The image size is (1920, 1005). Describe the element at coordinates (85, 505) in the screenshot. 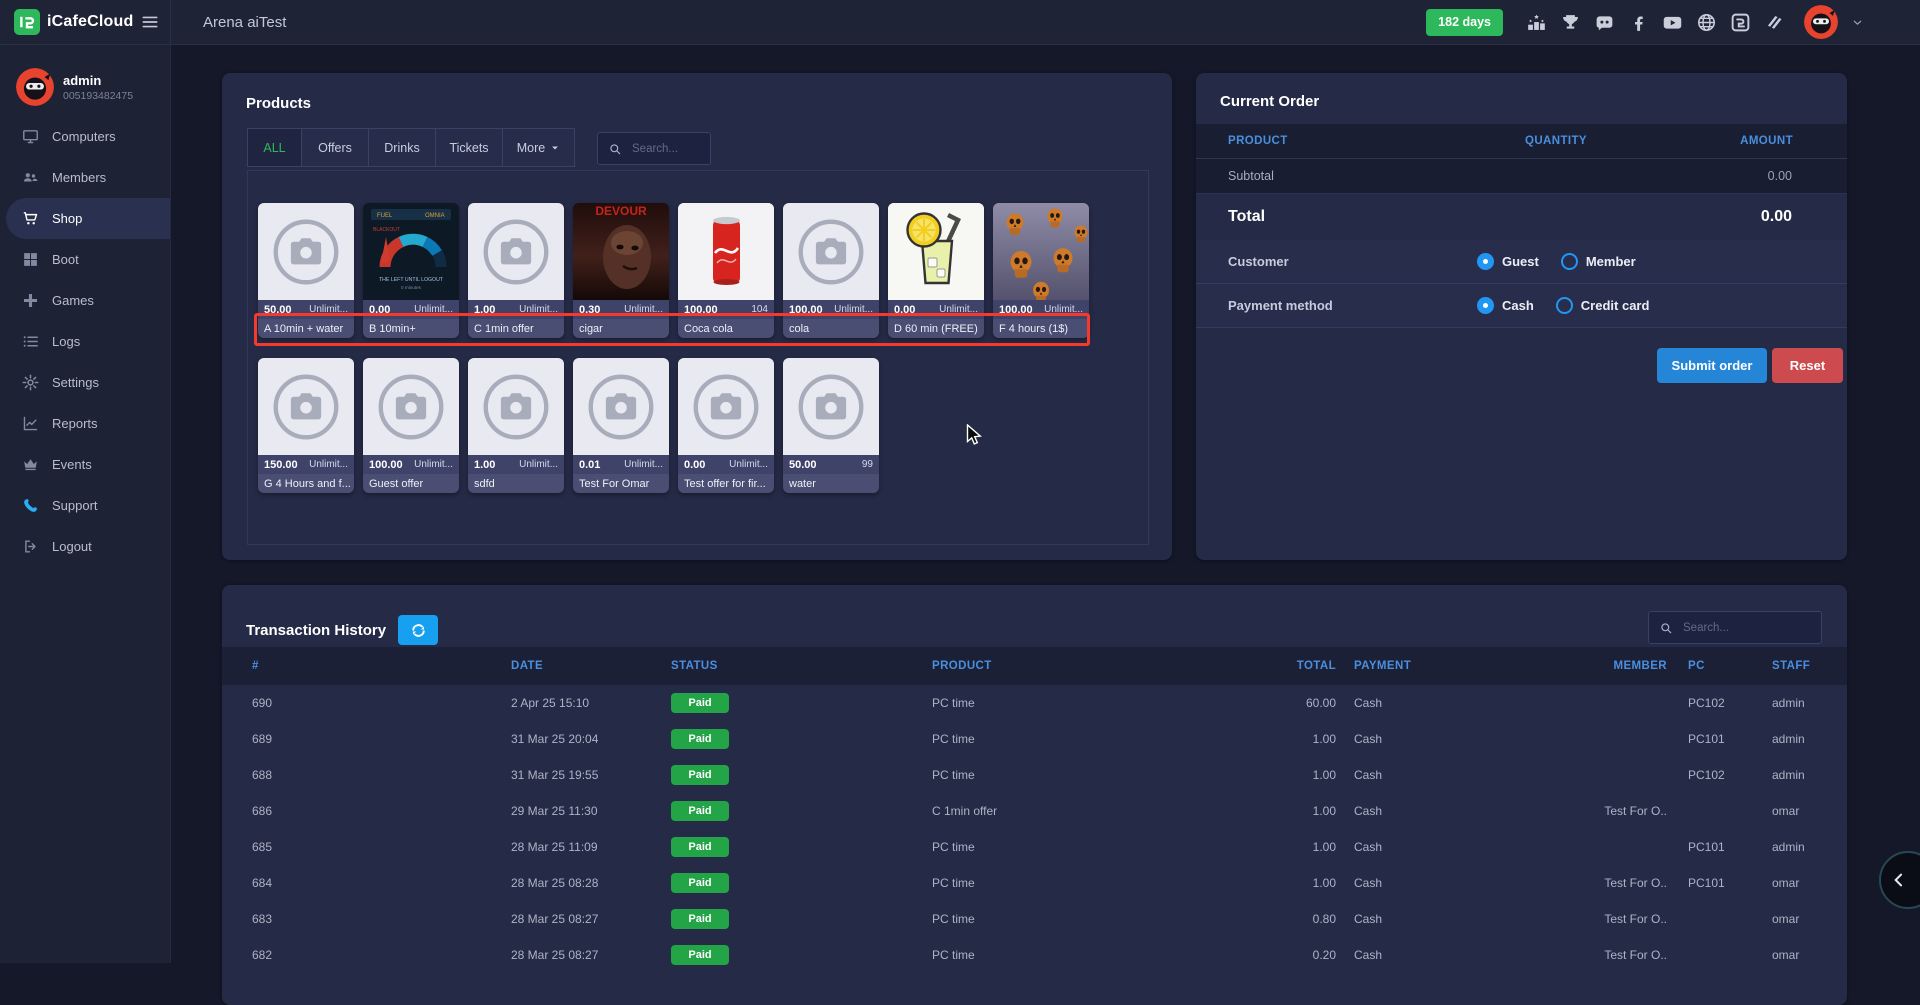

I see `sidebar-item-support: Support` at that location.